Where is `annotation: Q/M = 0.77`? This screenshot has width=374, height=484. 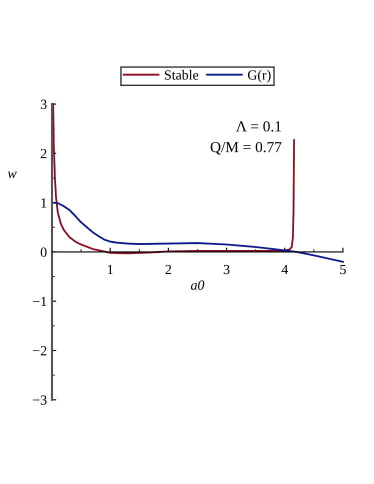 annotation: Q/M = 0.77 is located at coordinates (246, 148).